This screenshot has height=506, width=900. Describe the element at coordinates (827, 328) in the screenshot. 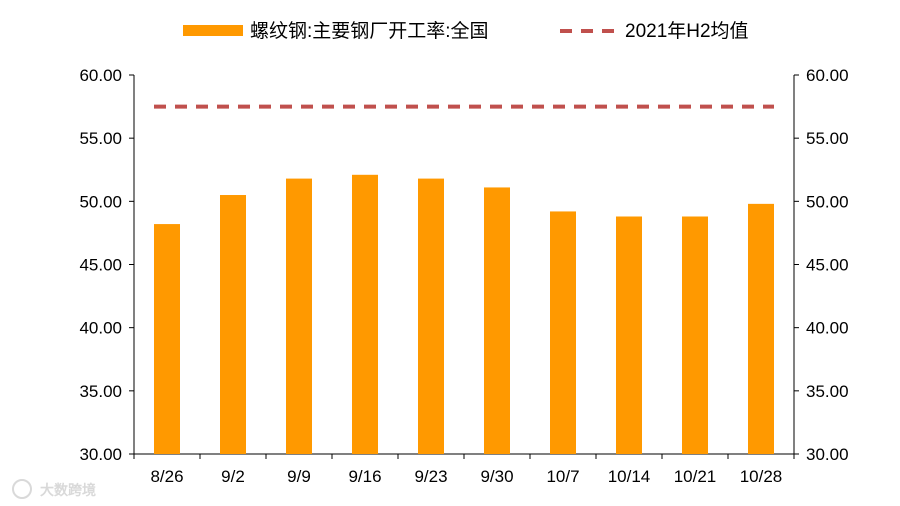

I see `y-tick-label-right: 40.00` at that location.